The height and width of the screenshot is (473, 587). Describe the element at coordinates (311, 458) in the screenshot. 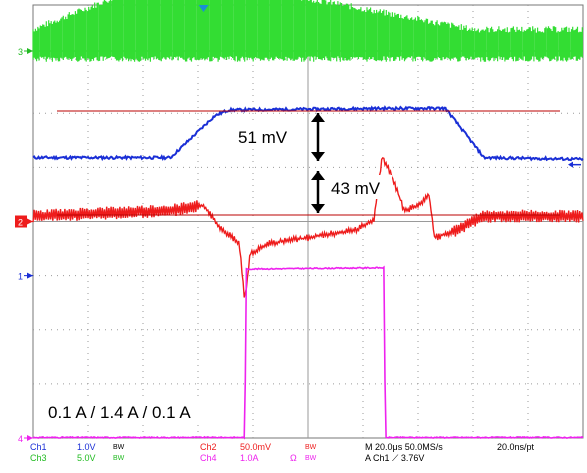

I see `ch4-bw-icon: BW` at that location.